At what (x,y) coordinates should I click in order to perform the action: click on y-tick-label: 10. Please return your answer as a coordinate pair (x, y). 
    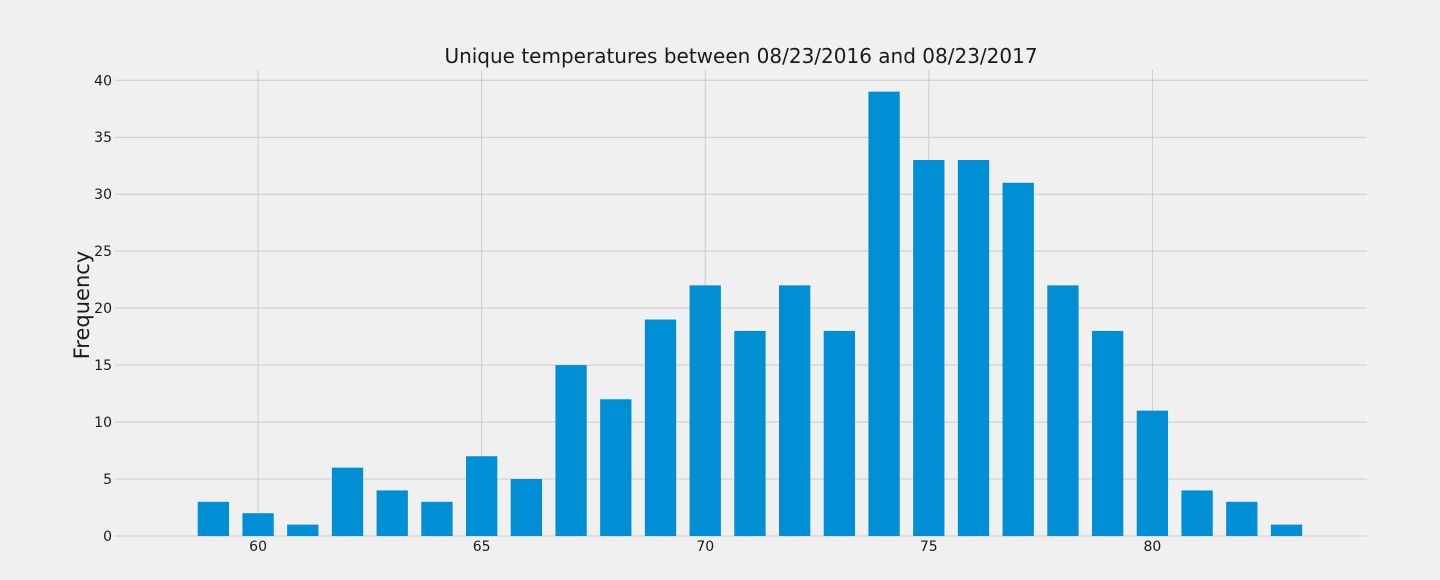
    Looking at the image, I should click on (103, 423).